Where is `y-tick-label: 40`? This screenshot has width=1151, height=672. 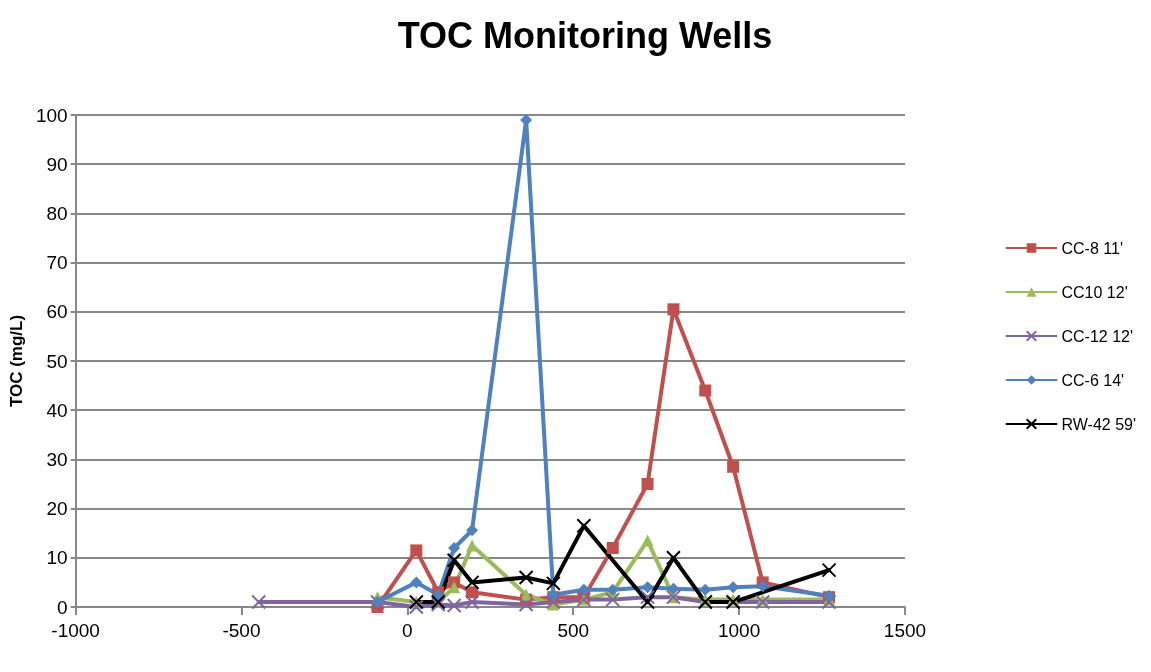
y-tick-label: 40 is located at coordinates (57, 410).